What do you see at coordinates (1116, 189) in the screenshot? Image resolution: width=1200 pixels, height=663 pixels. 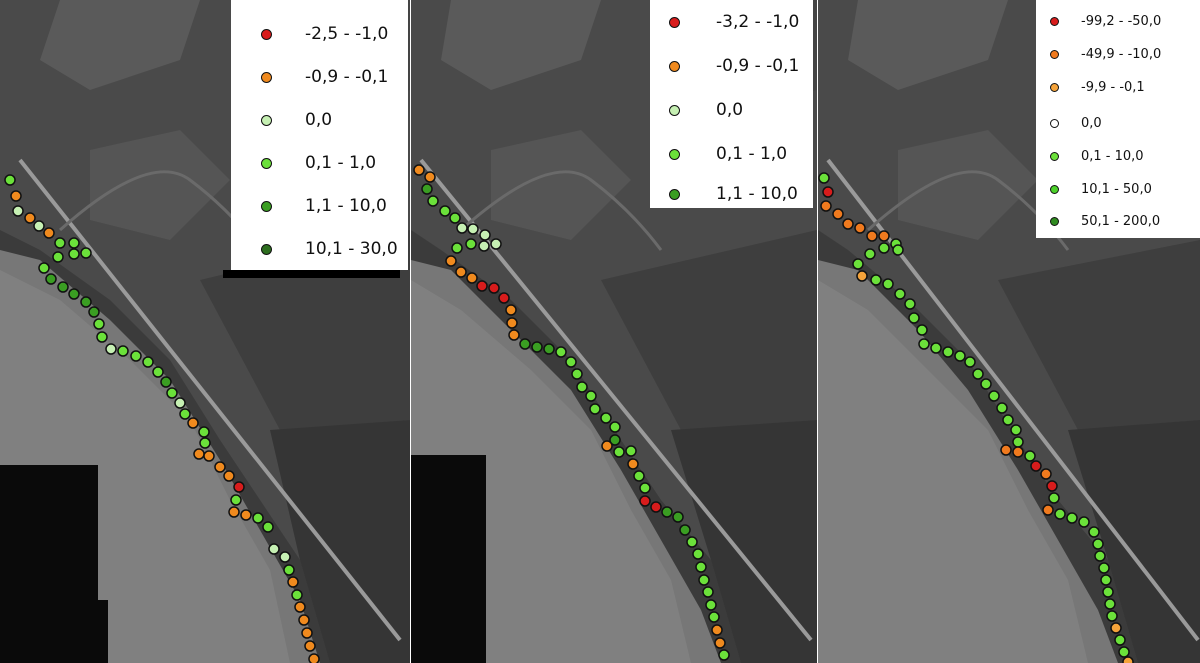 I see `legend-label: 10,1 - 50,0` at bounding box center [1116, 189].